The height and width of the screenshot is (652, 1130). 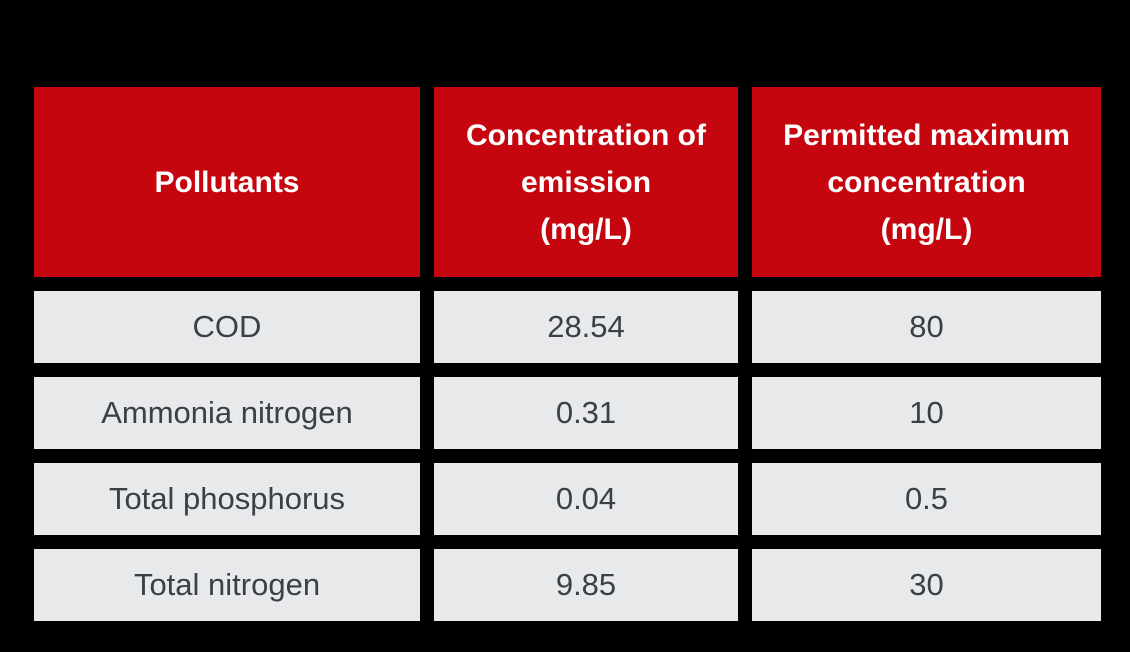 I want to click on cell-max-concentration: 10, so click(x=926, y=413).